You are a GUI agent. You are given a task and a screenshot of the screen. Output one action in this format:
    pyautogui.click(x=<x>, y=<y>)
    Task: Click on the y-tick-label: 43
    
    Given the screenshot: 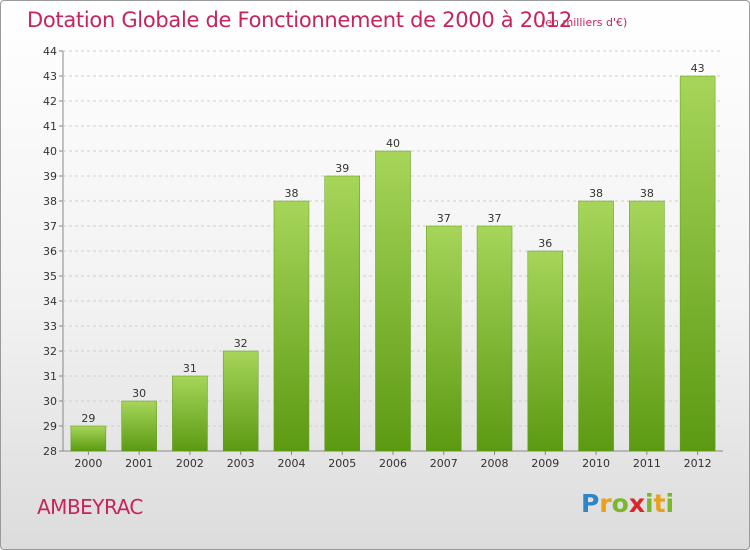 What is the action you would take?
    pyautogui.click(x=50, y=76)
    